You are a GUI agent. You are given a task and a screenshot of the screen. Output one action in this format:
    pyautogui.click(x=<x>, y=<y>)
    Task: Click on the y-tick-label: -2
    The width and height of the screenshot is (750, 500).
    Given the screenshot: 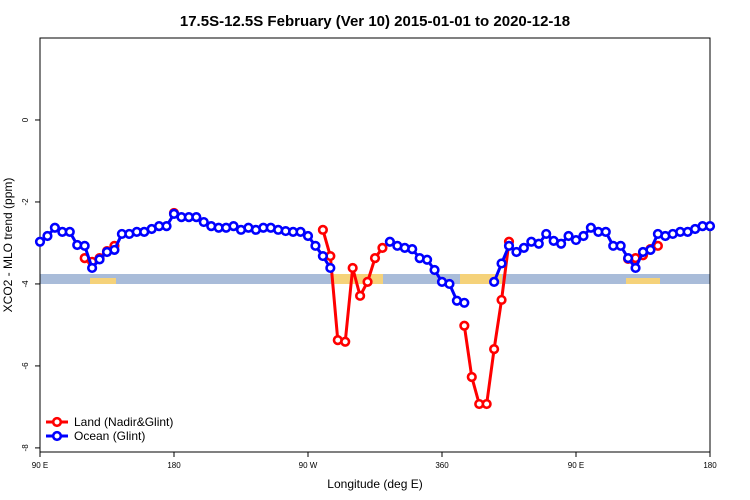 What is the action you would take?
    pyautogui.click(x=25, y=202)
    